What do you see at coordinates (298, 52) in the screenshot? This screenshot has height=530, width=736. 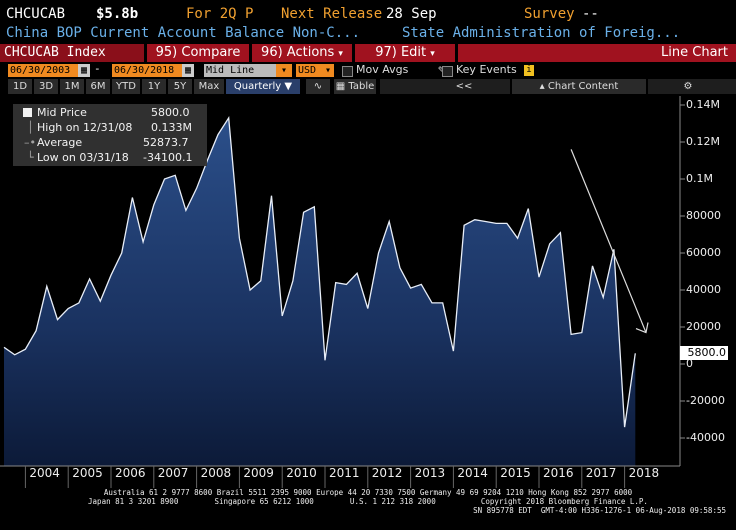 I see `actions-label: 96) Actions` at bounding box center [298, 52].